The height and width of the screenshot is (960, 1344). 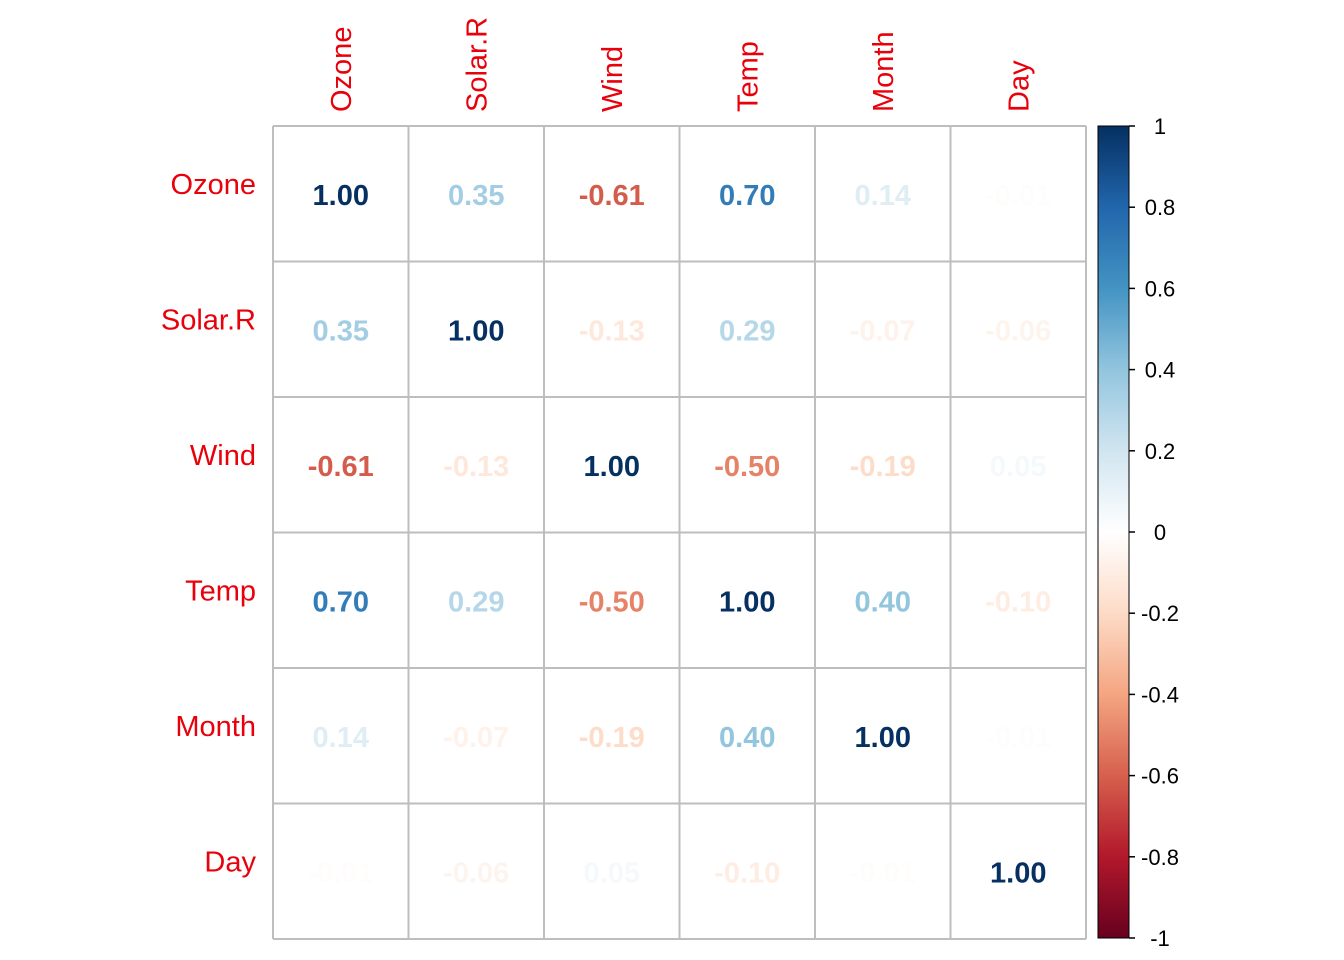 I want to click on matrix-cell-day-ozone, so click(x=341, y=871).